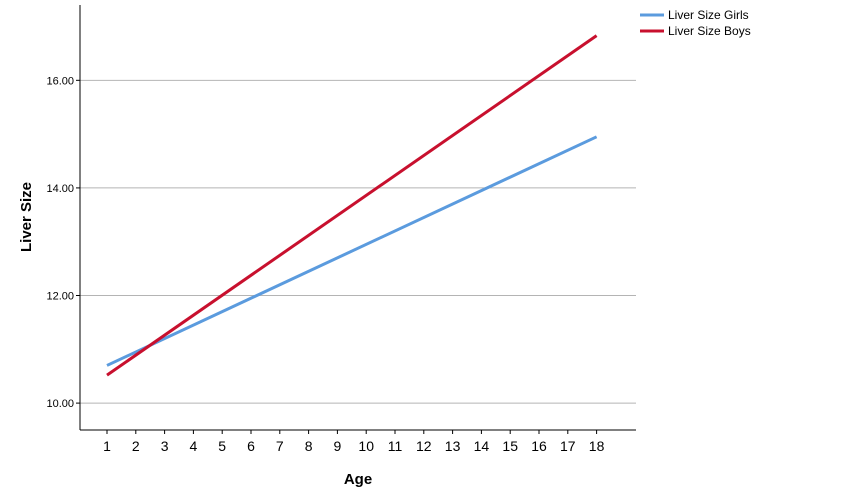 The image size is (851, 501). What do you see at coordinates (539, 446) in the screenshot?
I see `x-tick-label: 16` at bounding box center [539, 446].